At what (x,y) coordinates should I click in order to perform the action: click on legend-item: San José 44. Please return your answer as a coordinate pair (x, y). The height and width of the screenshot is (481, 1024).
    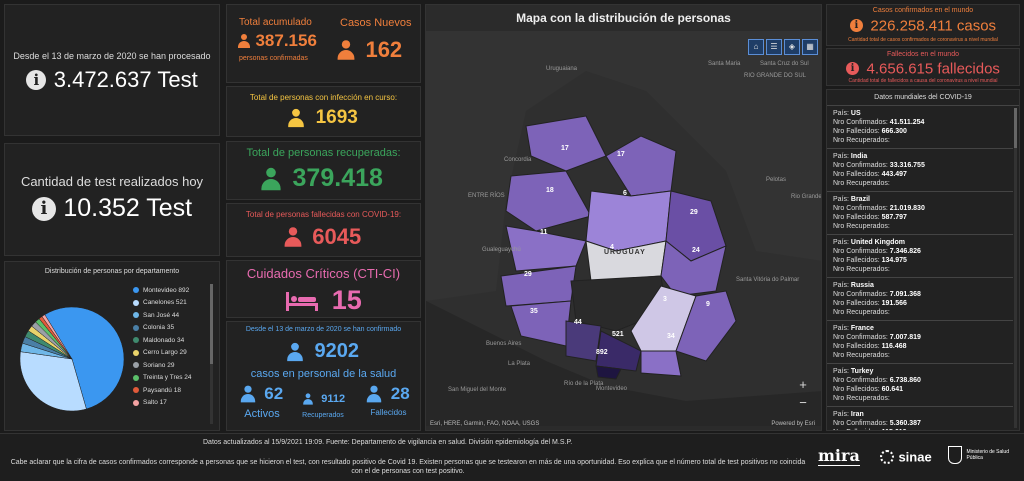
    Looking at the image, I should click on (171, 315).